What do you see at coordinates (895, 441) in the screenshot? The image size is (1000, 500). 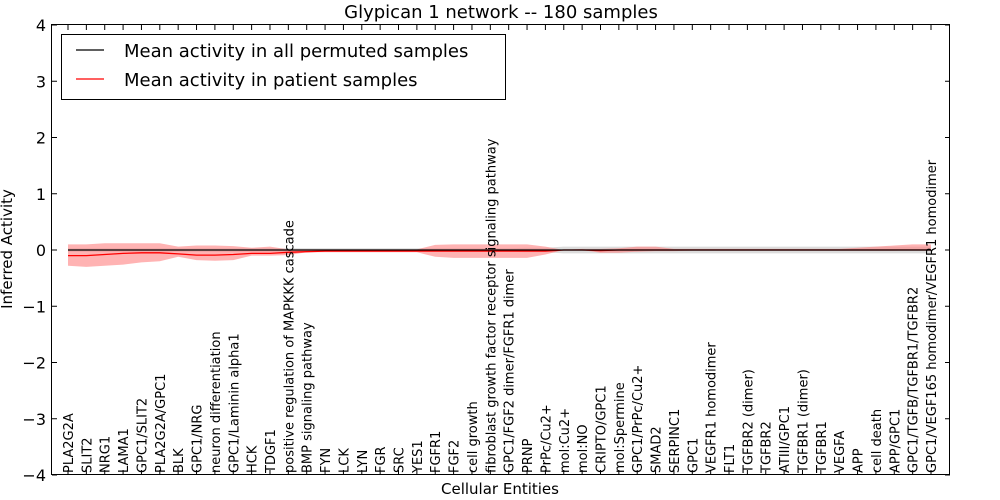 I see `x-tick-label: APP/GPC1` at bounding box center [895, 441].